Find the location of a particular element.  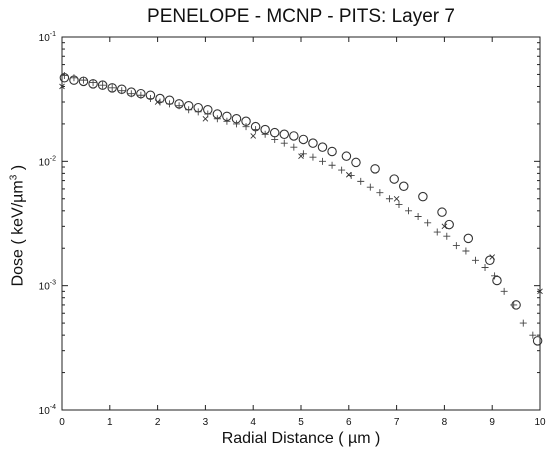

y-axis-label: Dose ( keV/µm3 ) is located at coordinates (17, 226).